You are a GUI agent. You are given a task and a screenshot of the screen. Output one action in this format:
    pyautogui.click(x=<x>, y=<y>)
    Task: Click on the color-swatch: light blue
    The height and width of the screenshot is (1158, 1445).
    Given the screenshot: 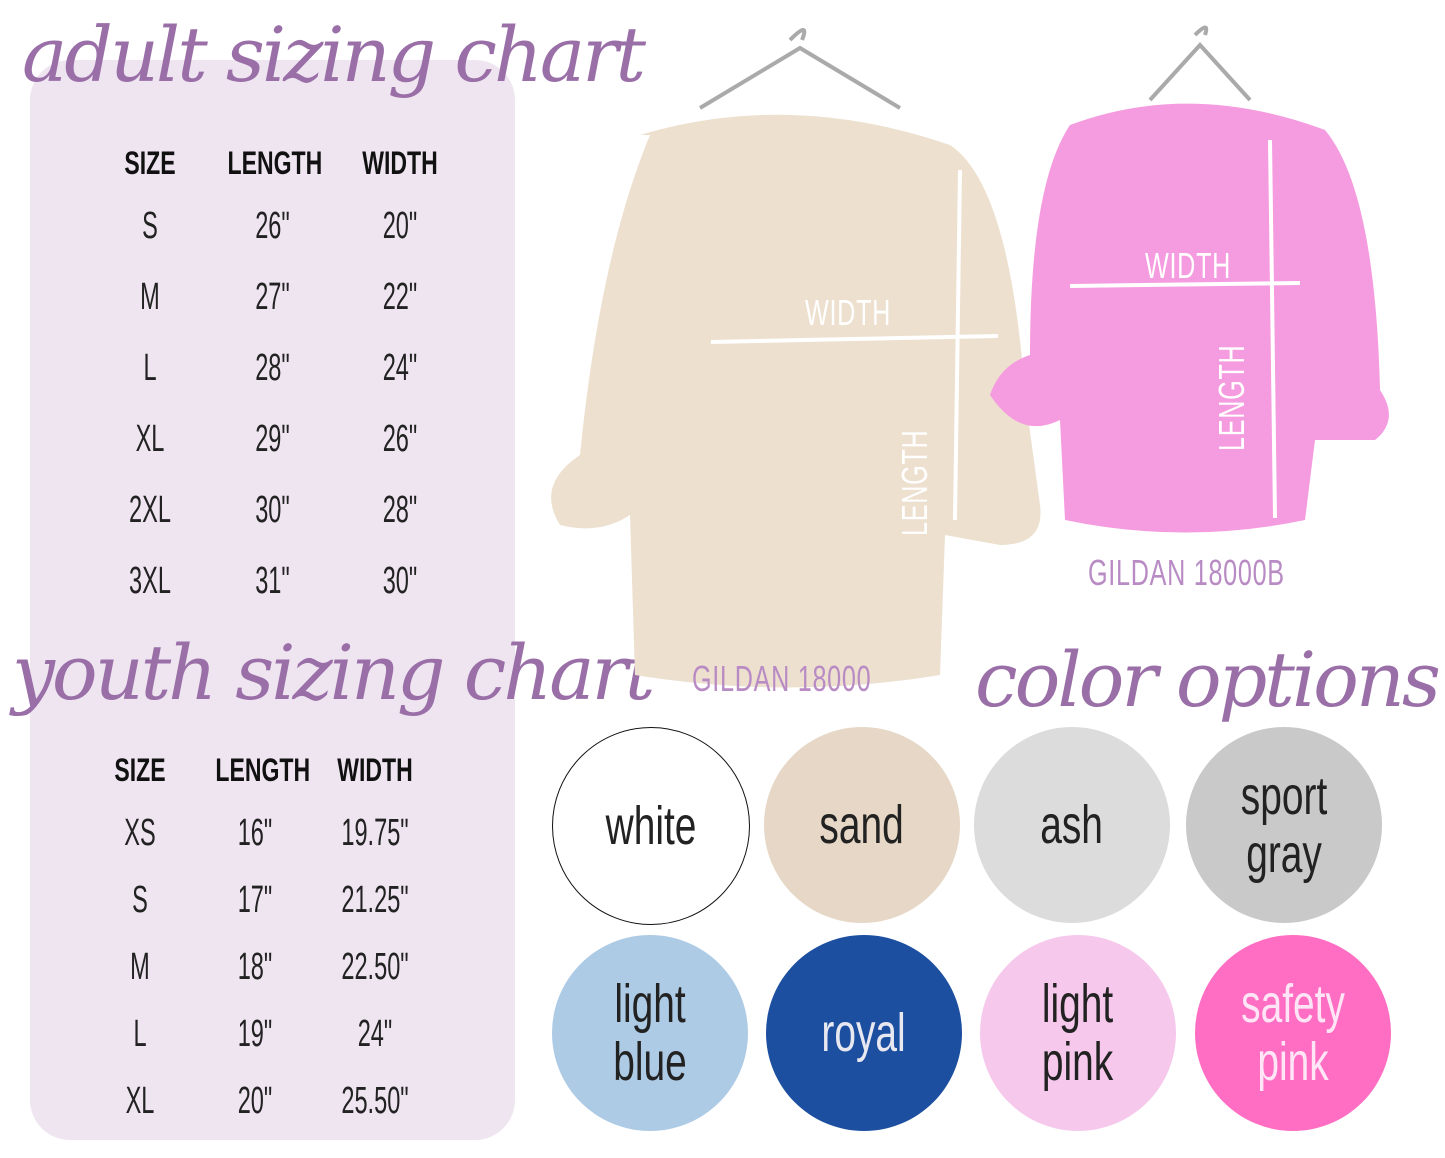 What is the action you would take?
    pyautogui.click(x=650, y=1033)
    